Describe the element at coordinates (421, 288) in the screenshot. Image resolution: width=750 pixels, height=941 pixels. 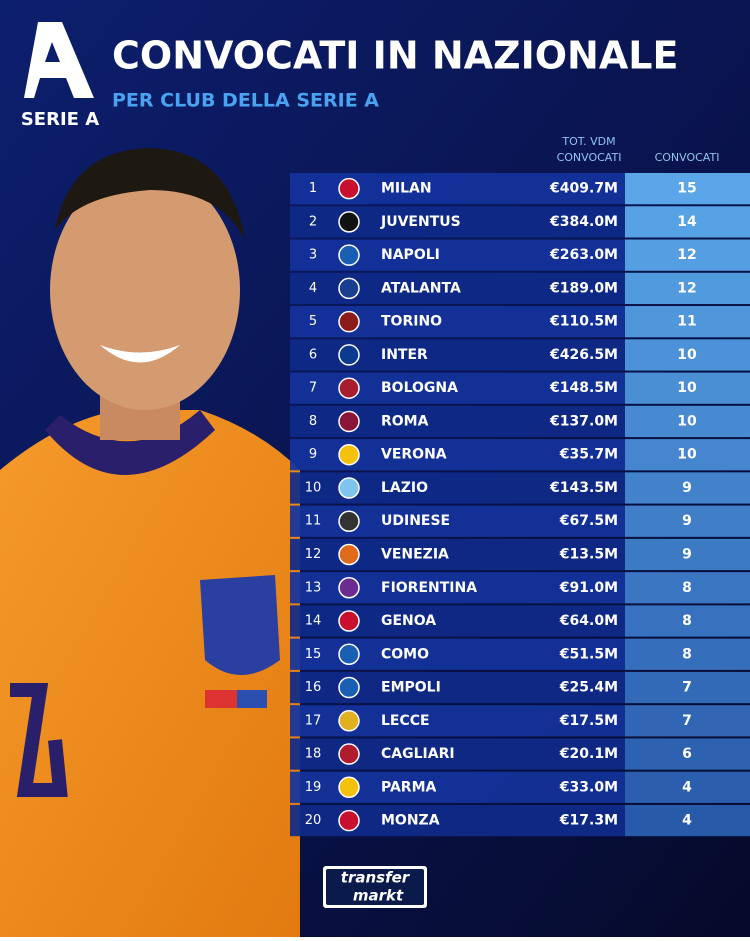
I see `club-name: ATALANTA` at that location.